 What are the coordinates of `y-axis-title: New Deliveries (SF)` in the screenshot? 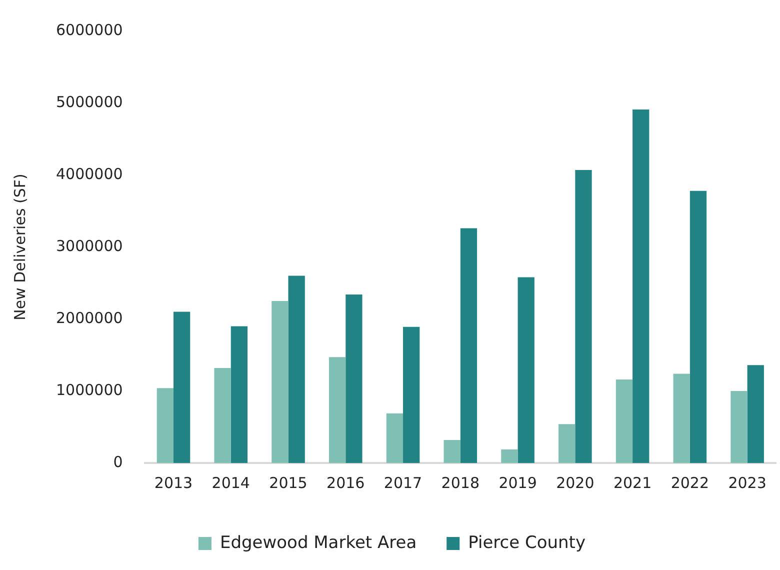 It's located at (19, 247).